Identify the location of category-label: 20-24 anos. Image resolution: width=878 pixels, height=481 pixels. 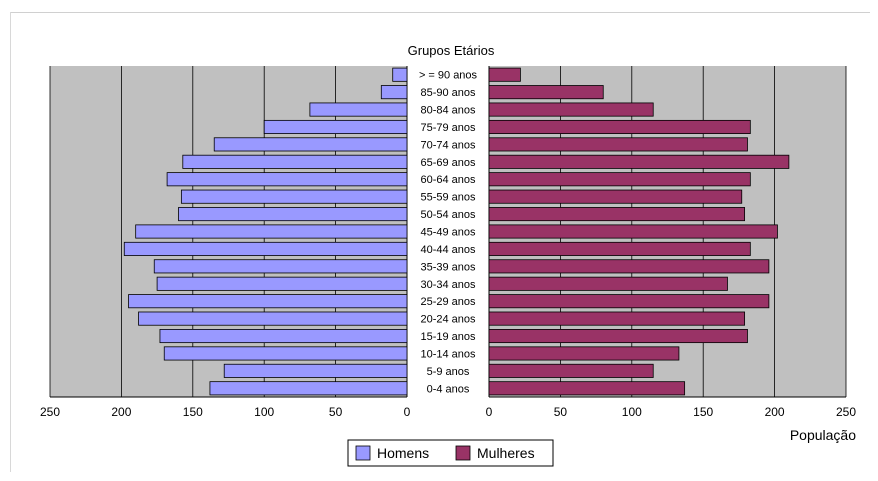
(448, 320).